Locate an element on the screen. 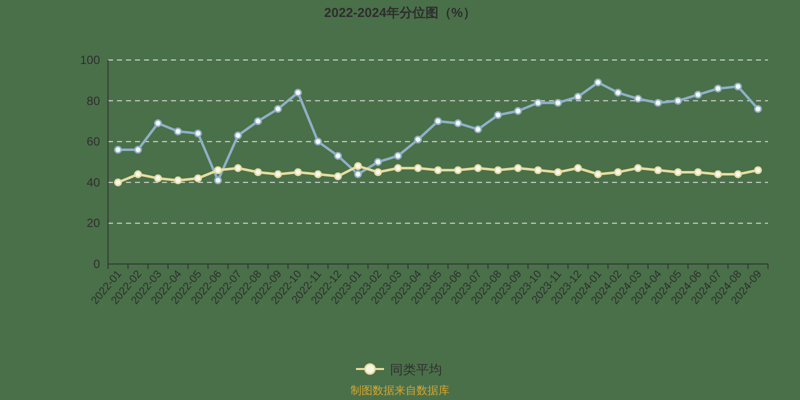 The height and width of the screenshot is (400, 800). y-tick-label: 100 is located at coordinates (90, 60).